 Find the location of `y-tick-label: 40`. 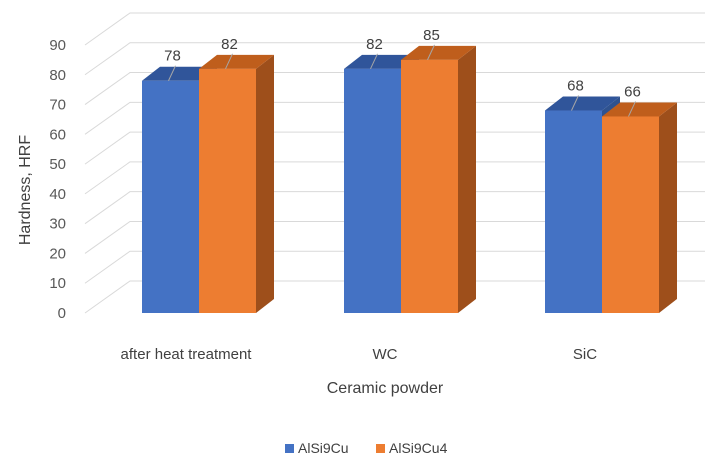

y-tick-label: 40 is located at coordinates (57, 194).